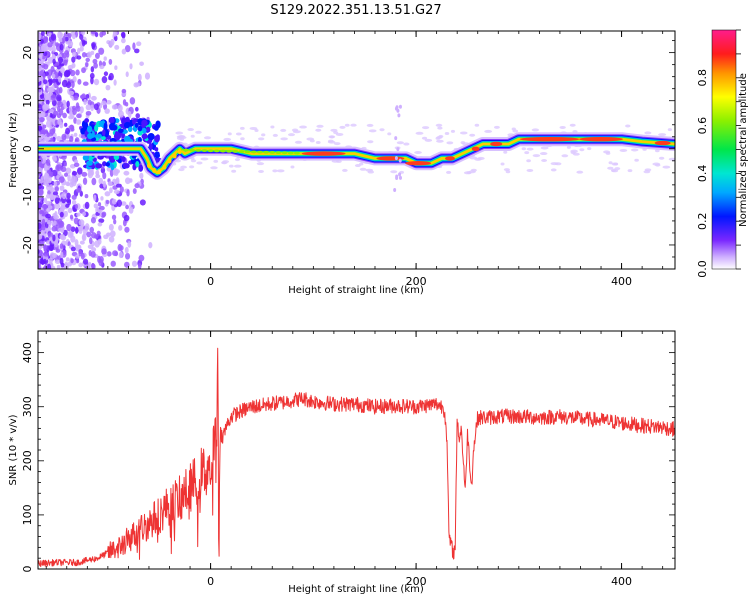  I want to click on snr-y-tick-label: 300, so click(27, 406).